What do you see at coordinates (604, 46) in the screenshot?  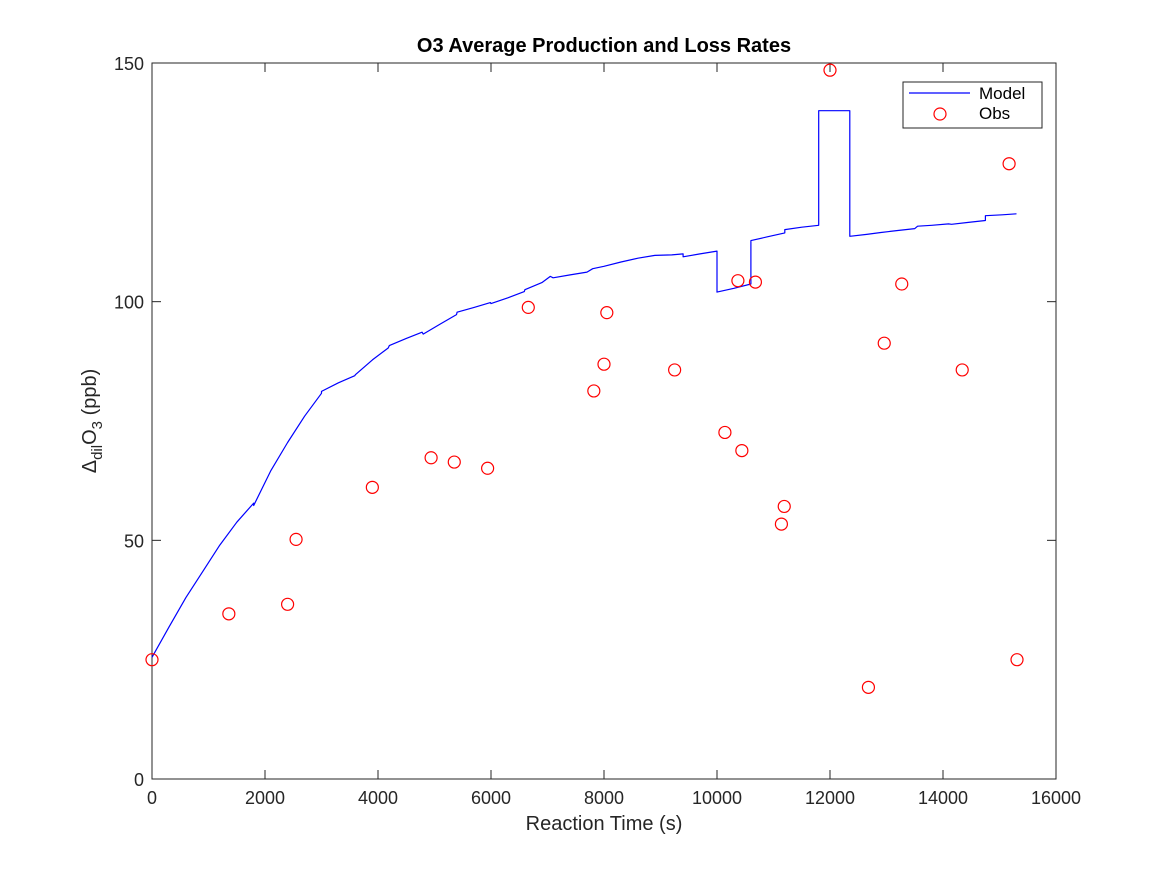 I see `chart-title: O3 Average Production and Loss Rates` at bounding box center [604, 46].